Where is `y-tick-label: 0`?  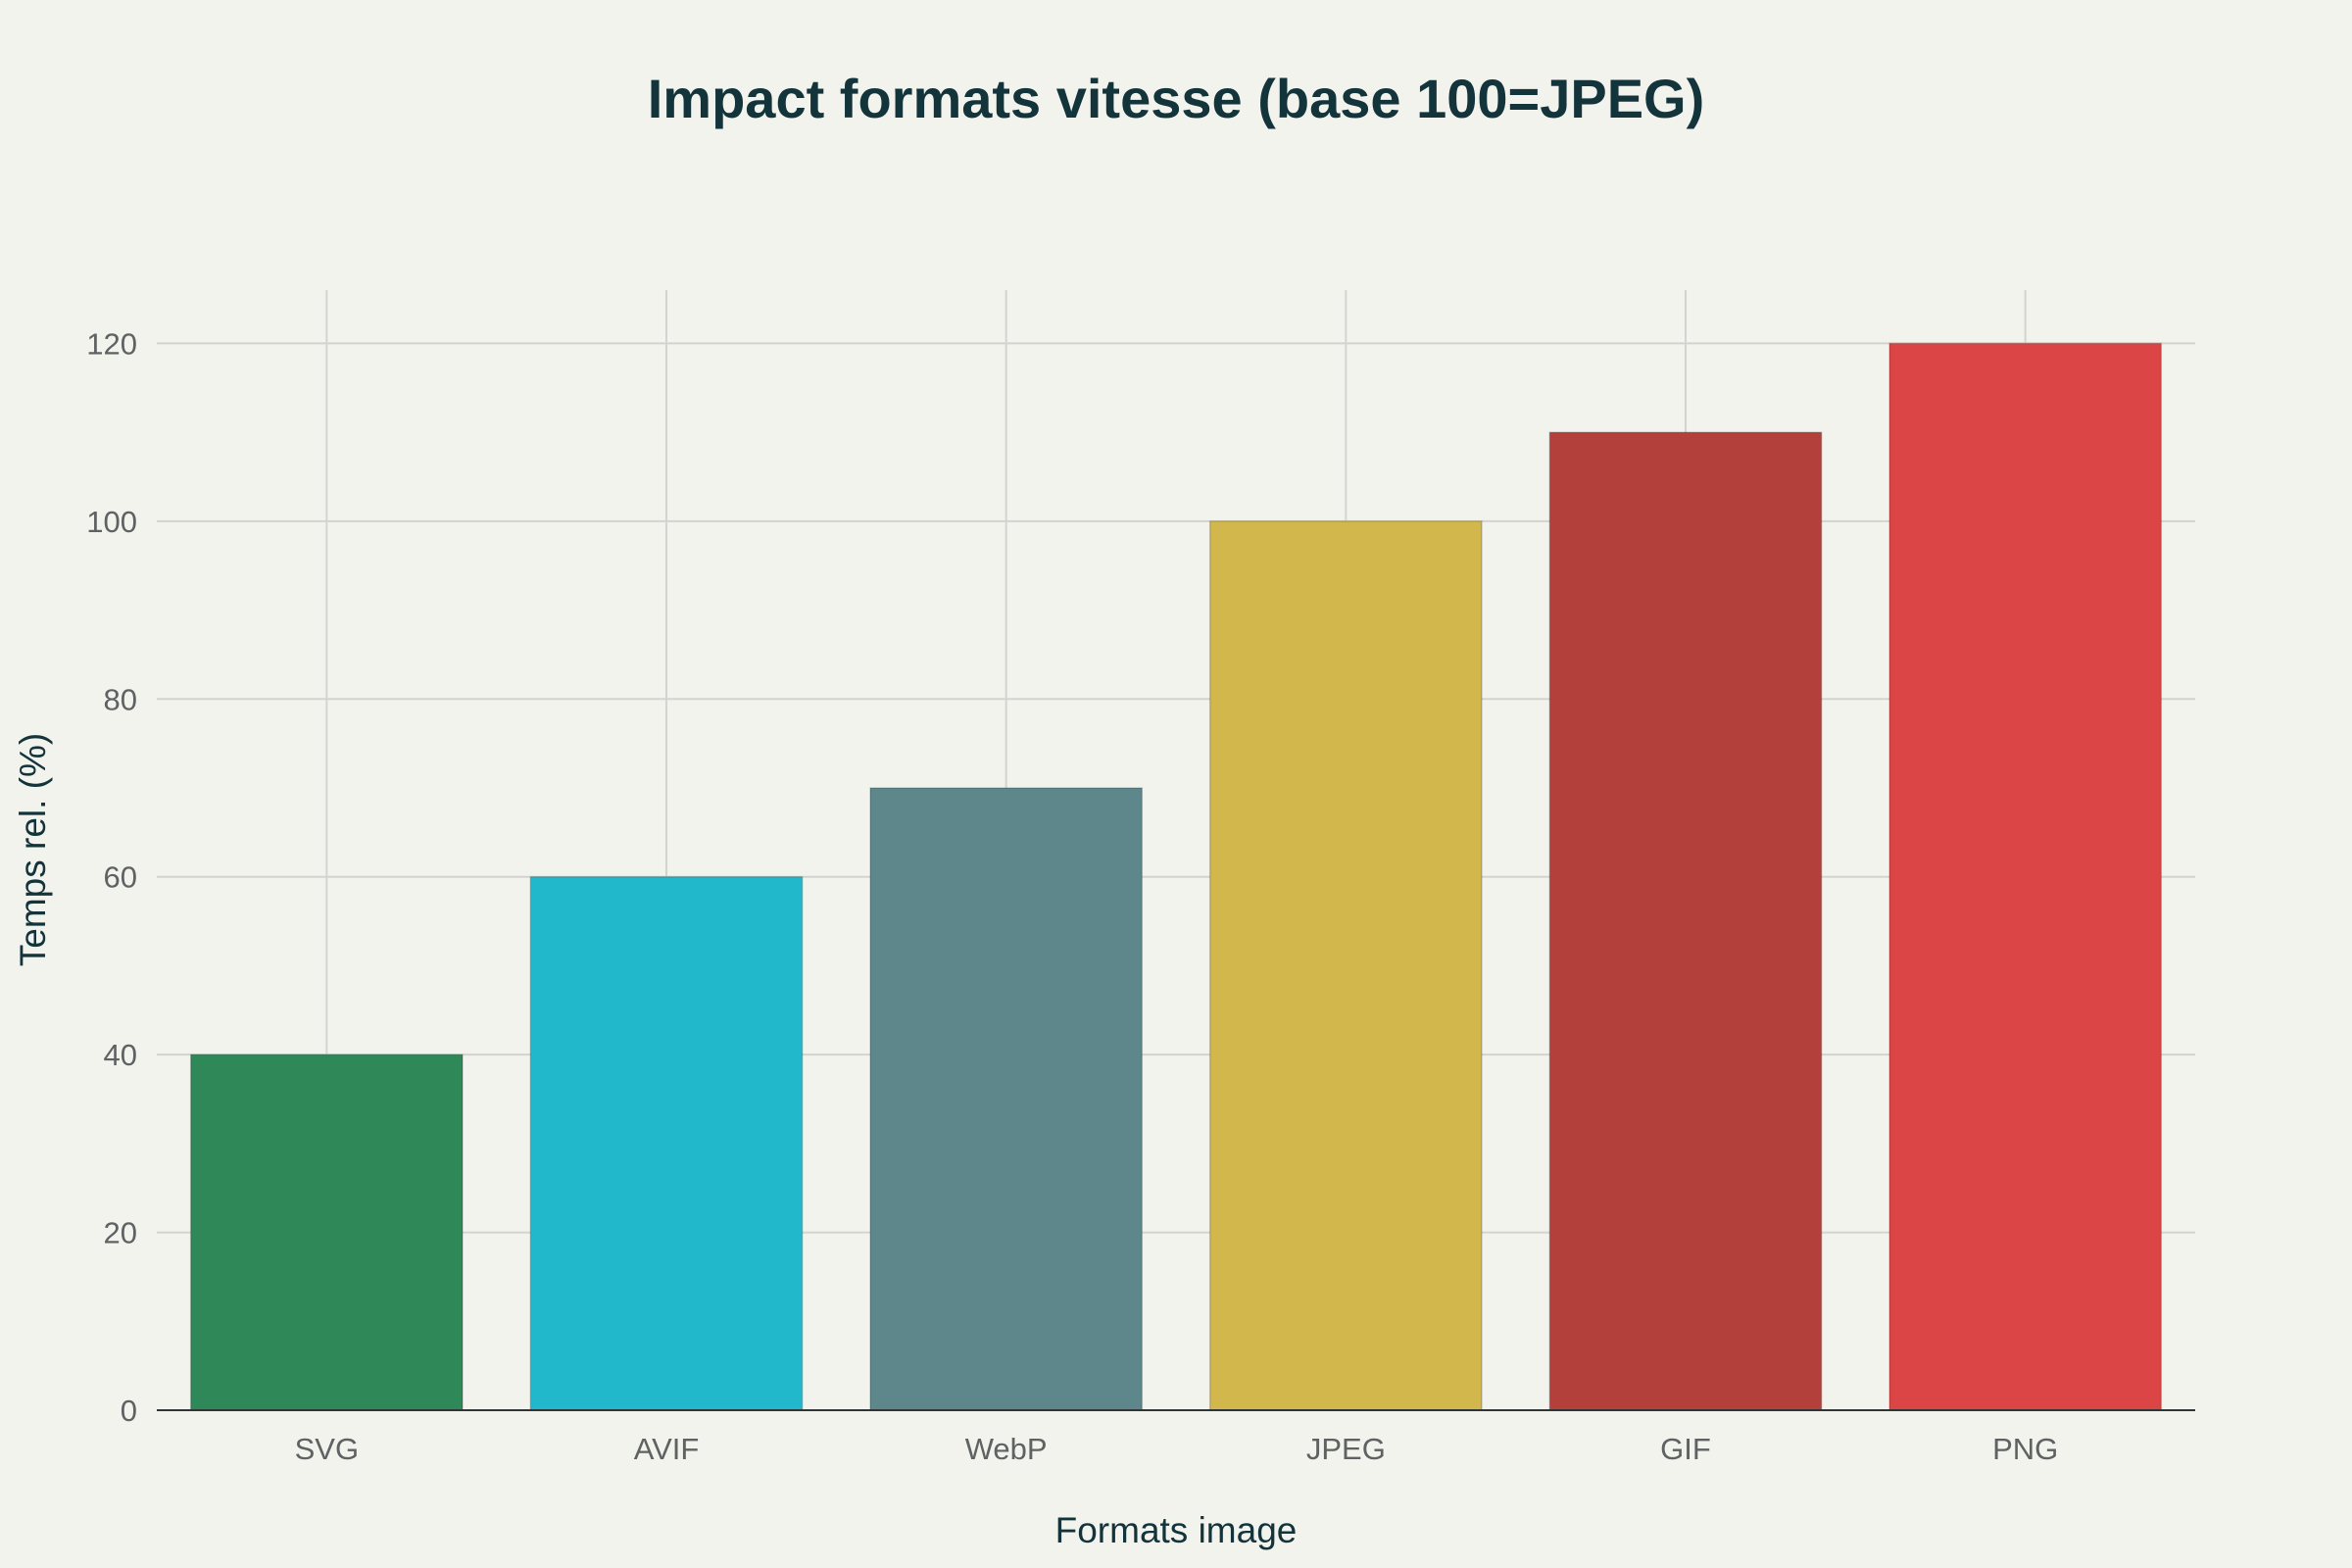 y-tick-label: 0 is located at coordinates (129, 1411).